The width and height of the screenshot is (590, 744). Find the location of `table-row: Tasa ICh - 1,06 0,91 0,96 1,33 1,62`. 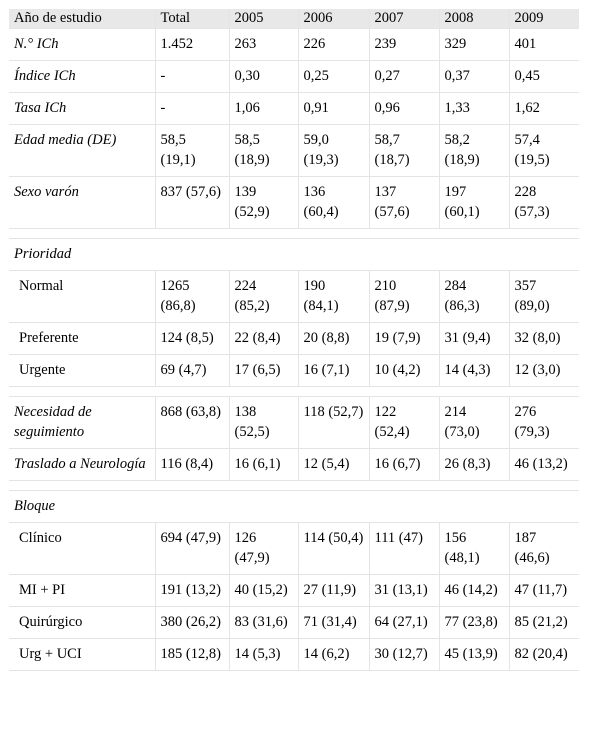

table-row: Tasa ICh - 1,06 0,91 0,96 1,33 1,62 is located at coordinates (294, 108).